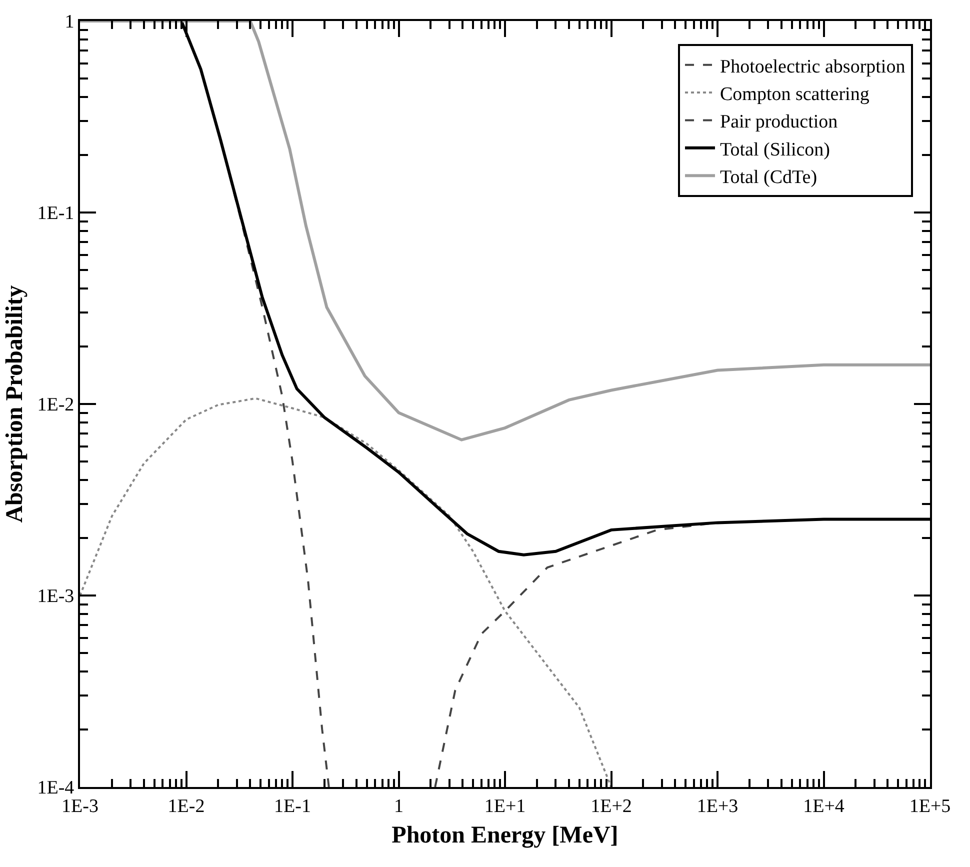  What do you see at coordinates (15, 404) in the screenshot?
I see `y-axis-title: Absorption Probability` at bounding box center [15, 404].